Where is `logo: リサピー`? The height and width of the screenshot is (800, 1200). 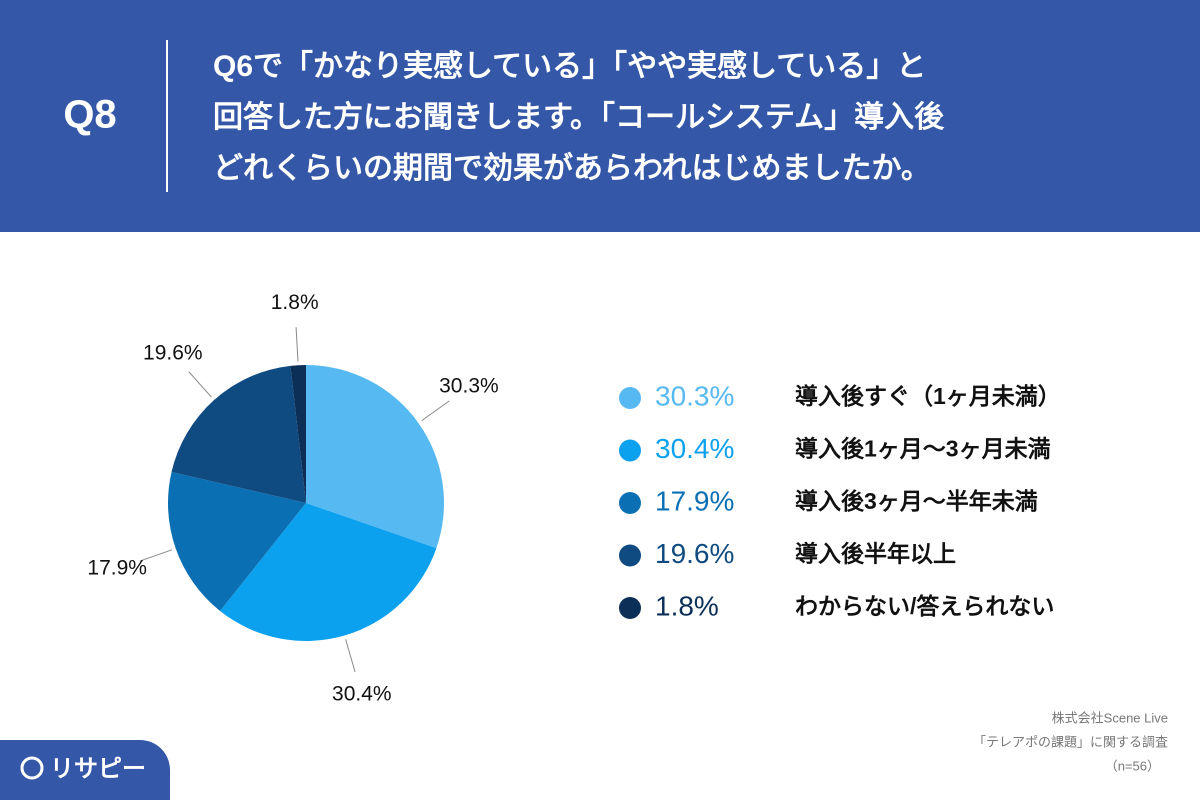 logo: リサピー is located at coordinates (98, 768).